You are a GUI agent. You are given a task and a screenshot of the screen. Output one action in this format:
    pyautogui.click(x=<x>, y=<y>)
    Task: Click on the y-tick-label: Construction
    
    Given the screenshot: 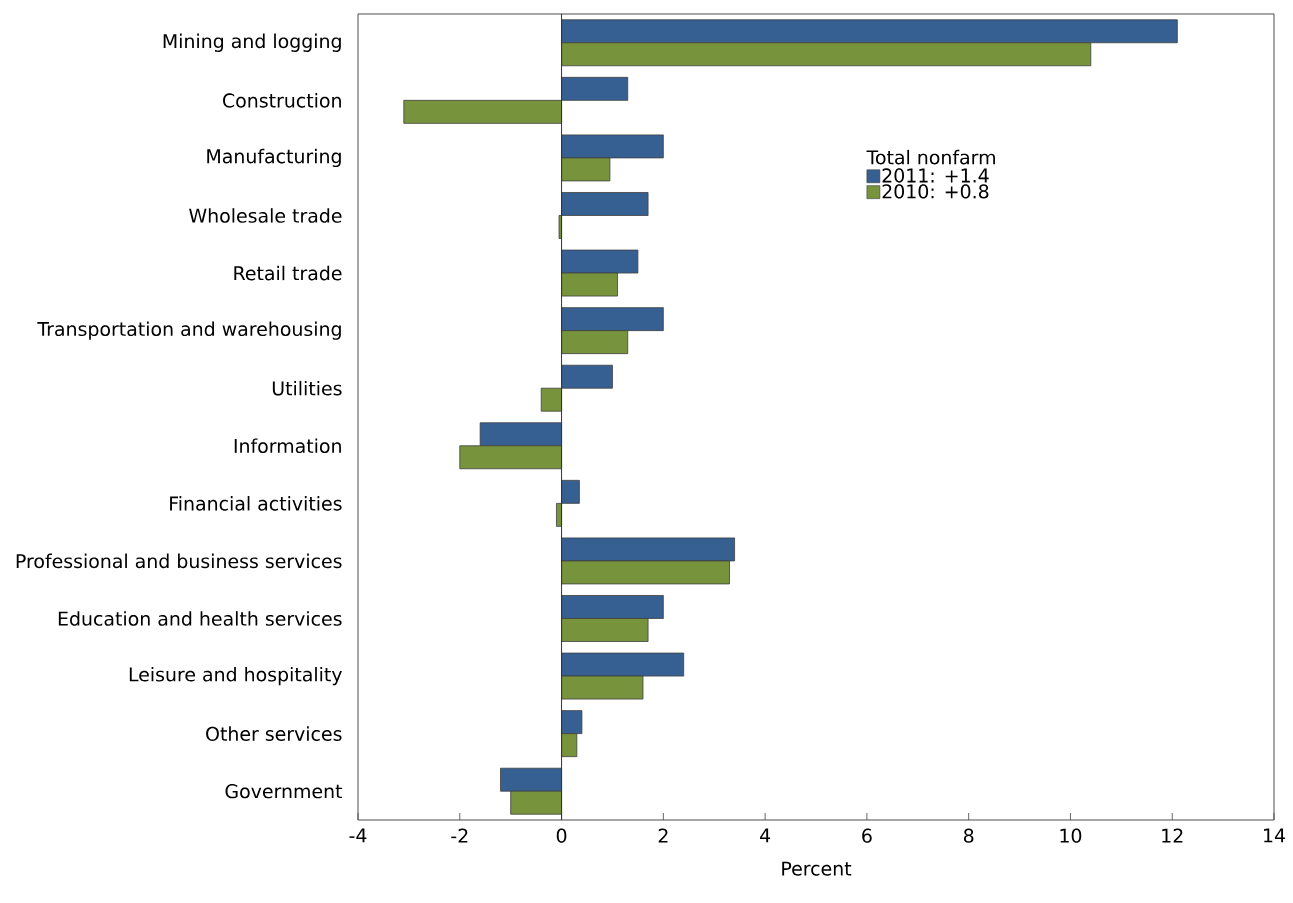 What is the action you would take?
    pyautogui.click(x=282, y=100)
    